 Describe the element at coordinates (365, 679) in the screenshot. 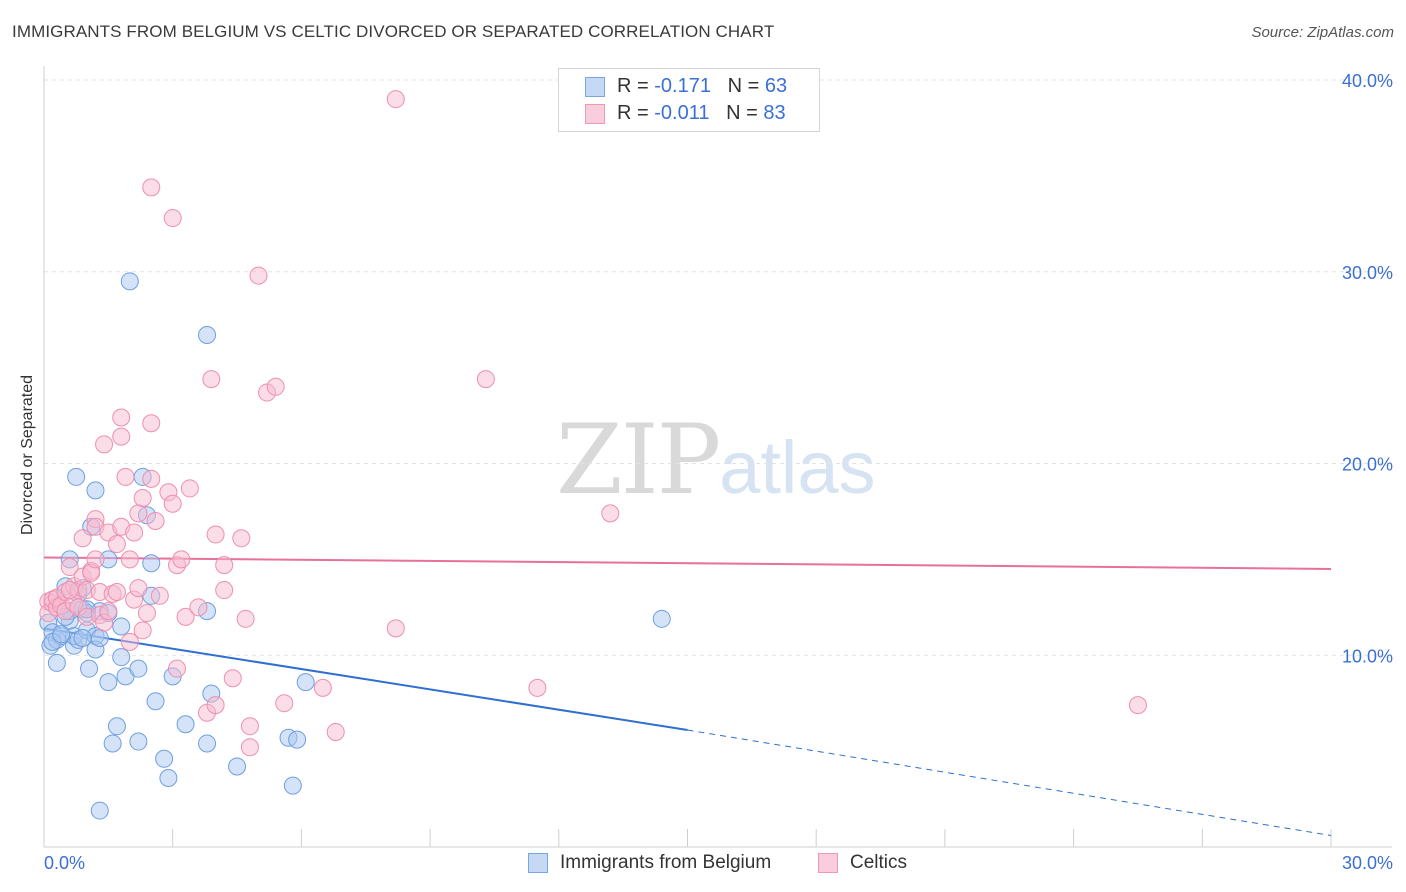

I see `trendline-belgium` at that location.